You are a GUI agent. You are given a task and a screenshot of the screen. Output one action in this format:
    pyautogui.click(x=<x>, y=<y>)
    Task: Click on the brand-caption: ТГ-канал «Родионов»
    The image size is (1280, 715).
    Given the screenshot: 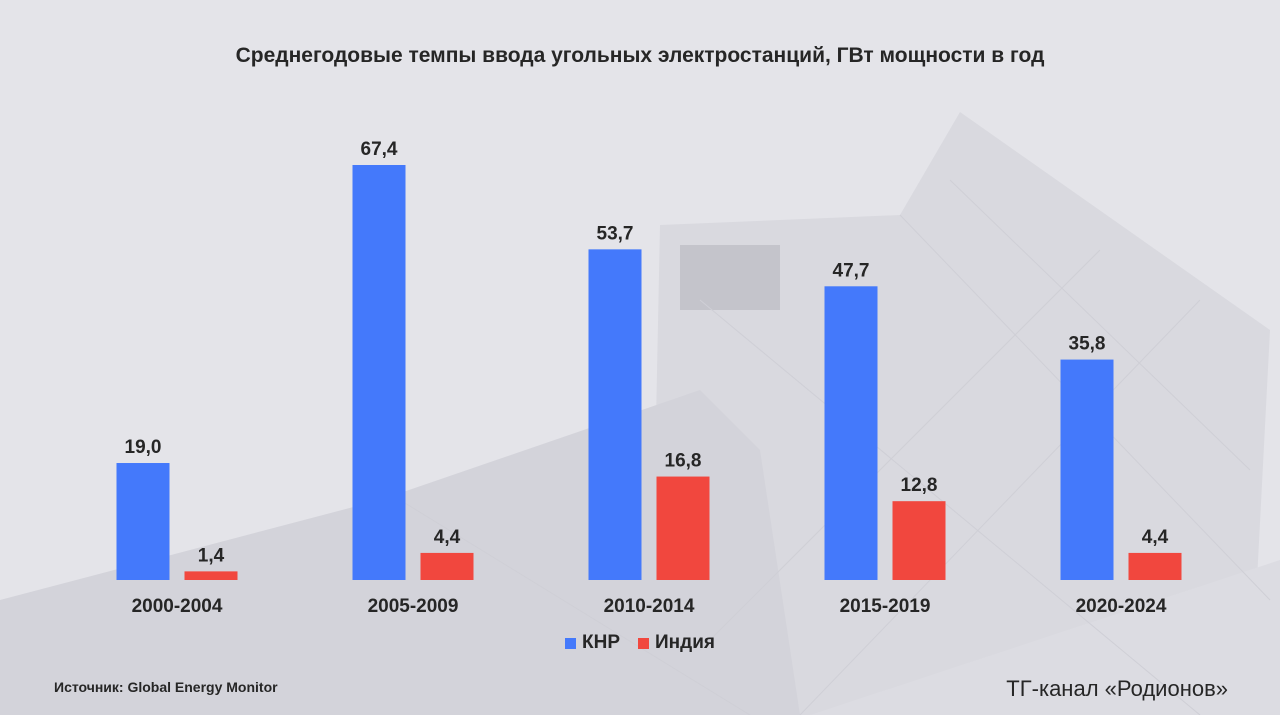 What is the action you would take?
    pyautogui.click(x=1117, y=688)
    